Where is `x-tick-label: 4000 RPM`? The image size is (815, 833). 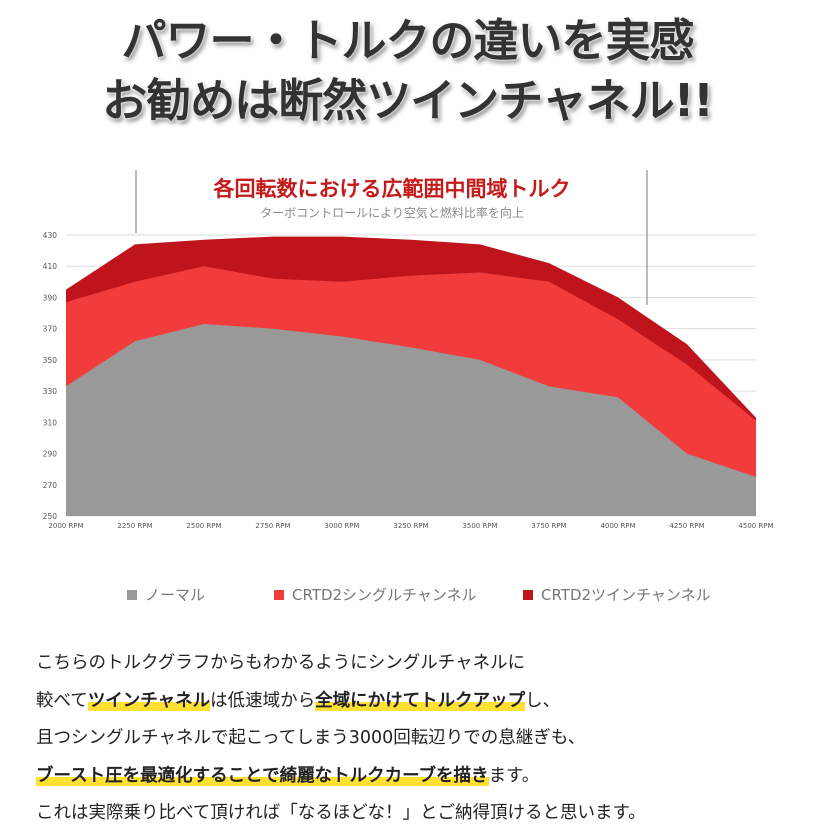
x-tick-label: 4000 RPM is located at coordinates (617, 526).